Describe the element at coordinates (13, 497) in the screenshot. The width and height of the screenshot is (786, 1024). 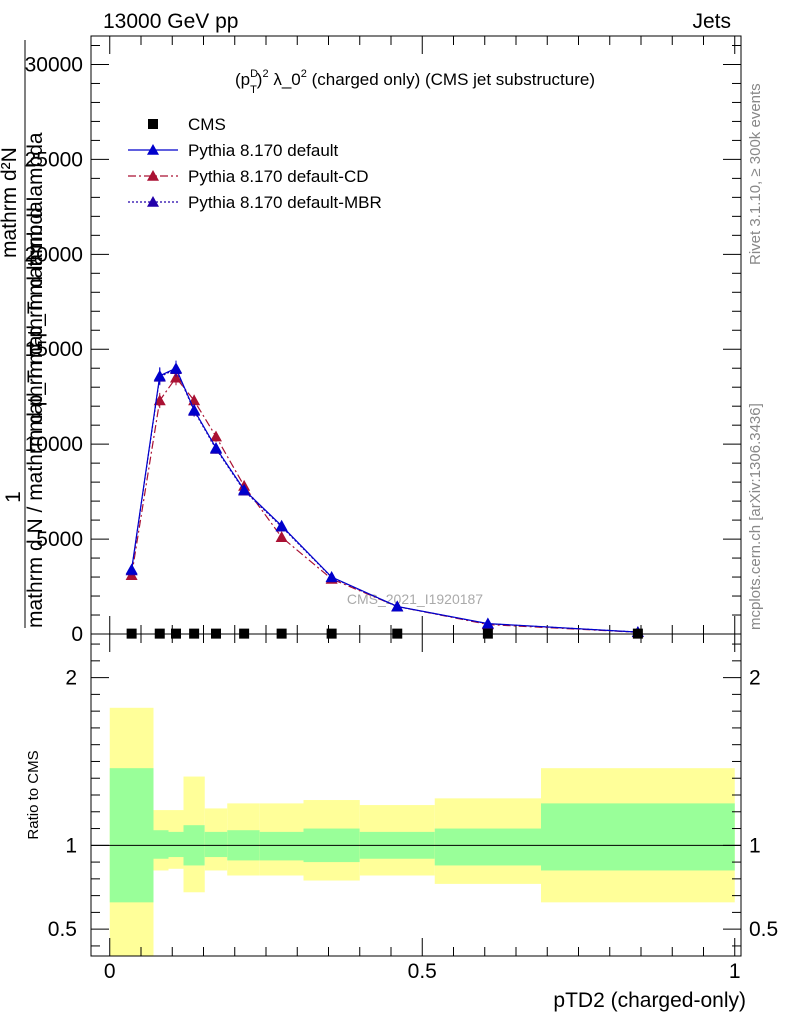
I see `y-label-one: 1` at that location.